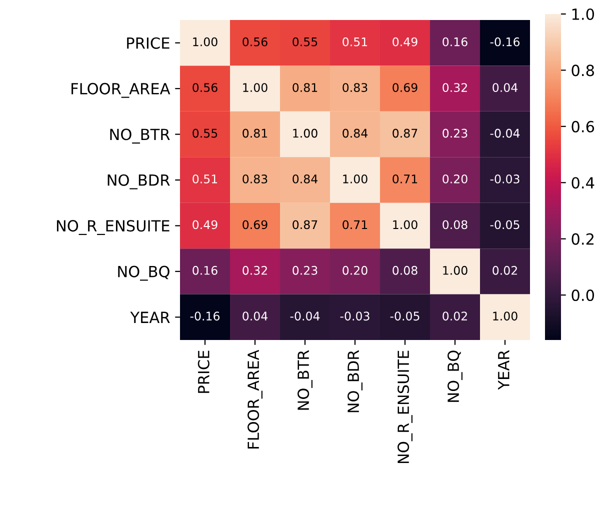  I want to click on color-bar-label: 0.8, so click(583, 70).